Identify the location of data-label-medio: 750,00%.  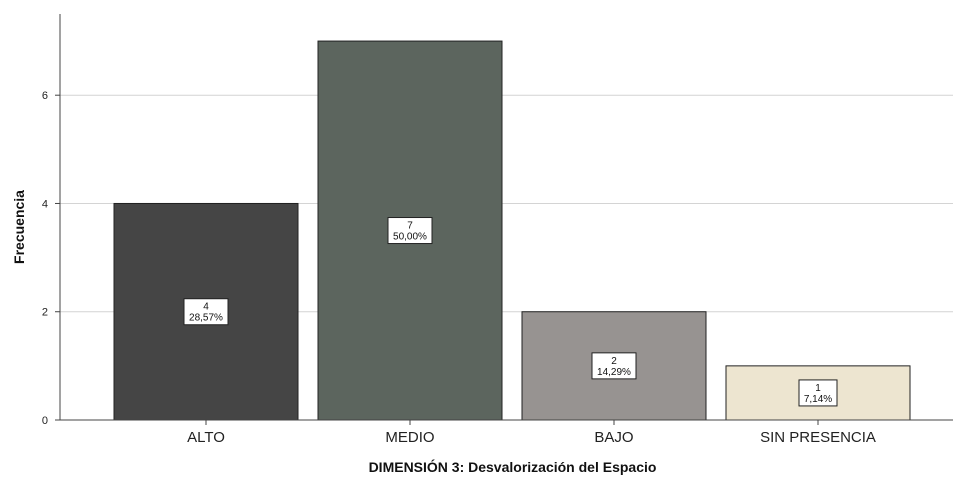
(410, 231).